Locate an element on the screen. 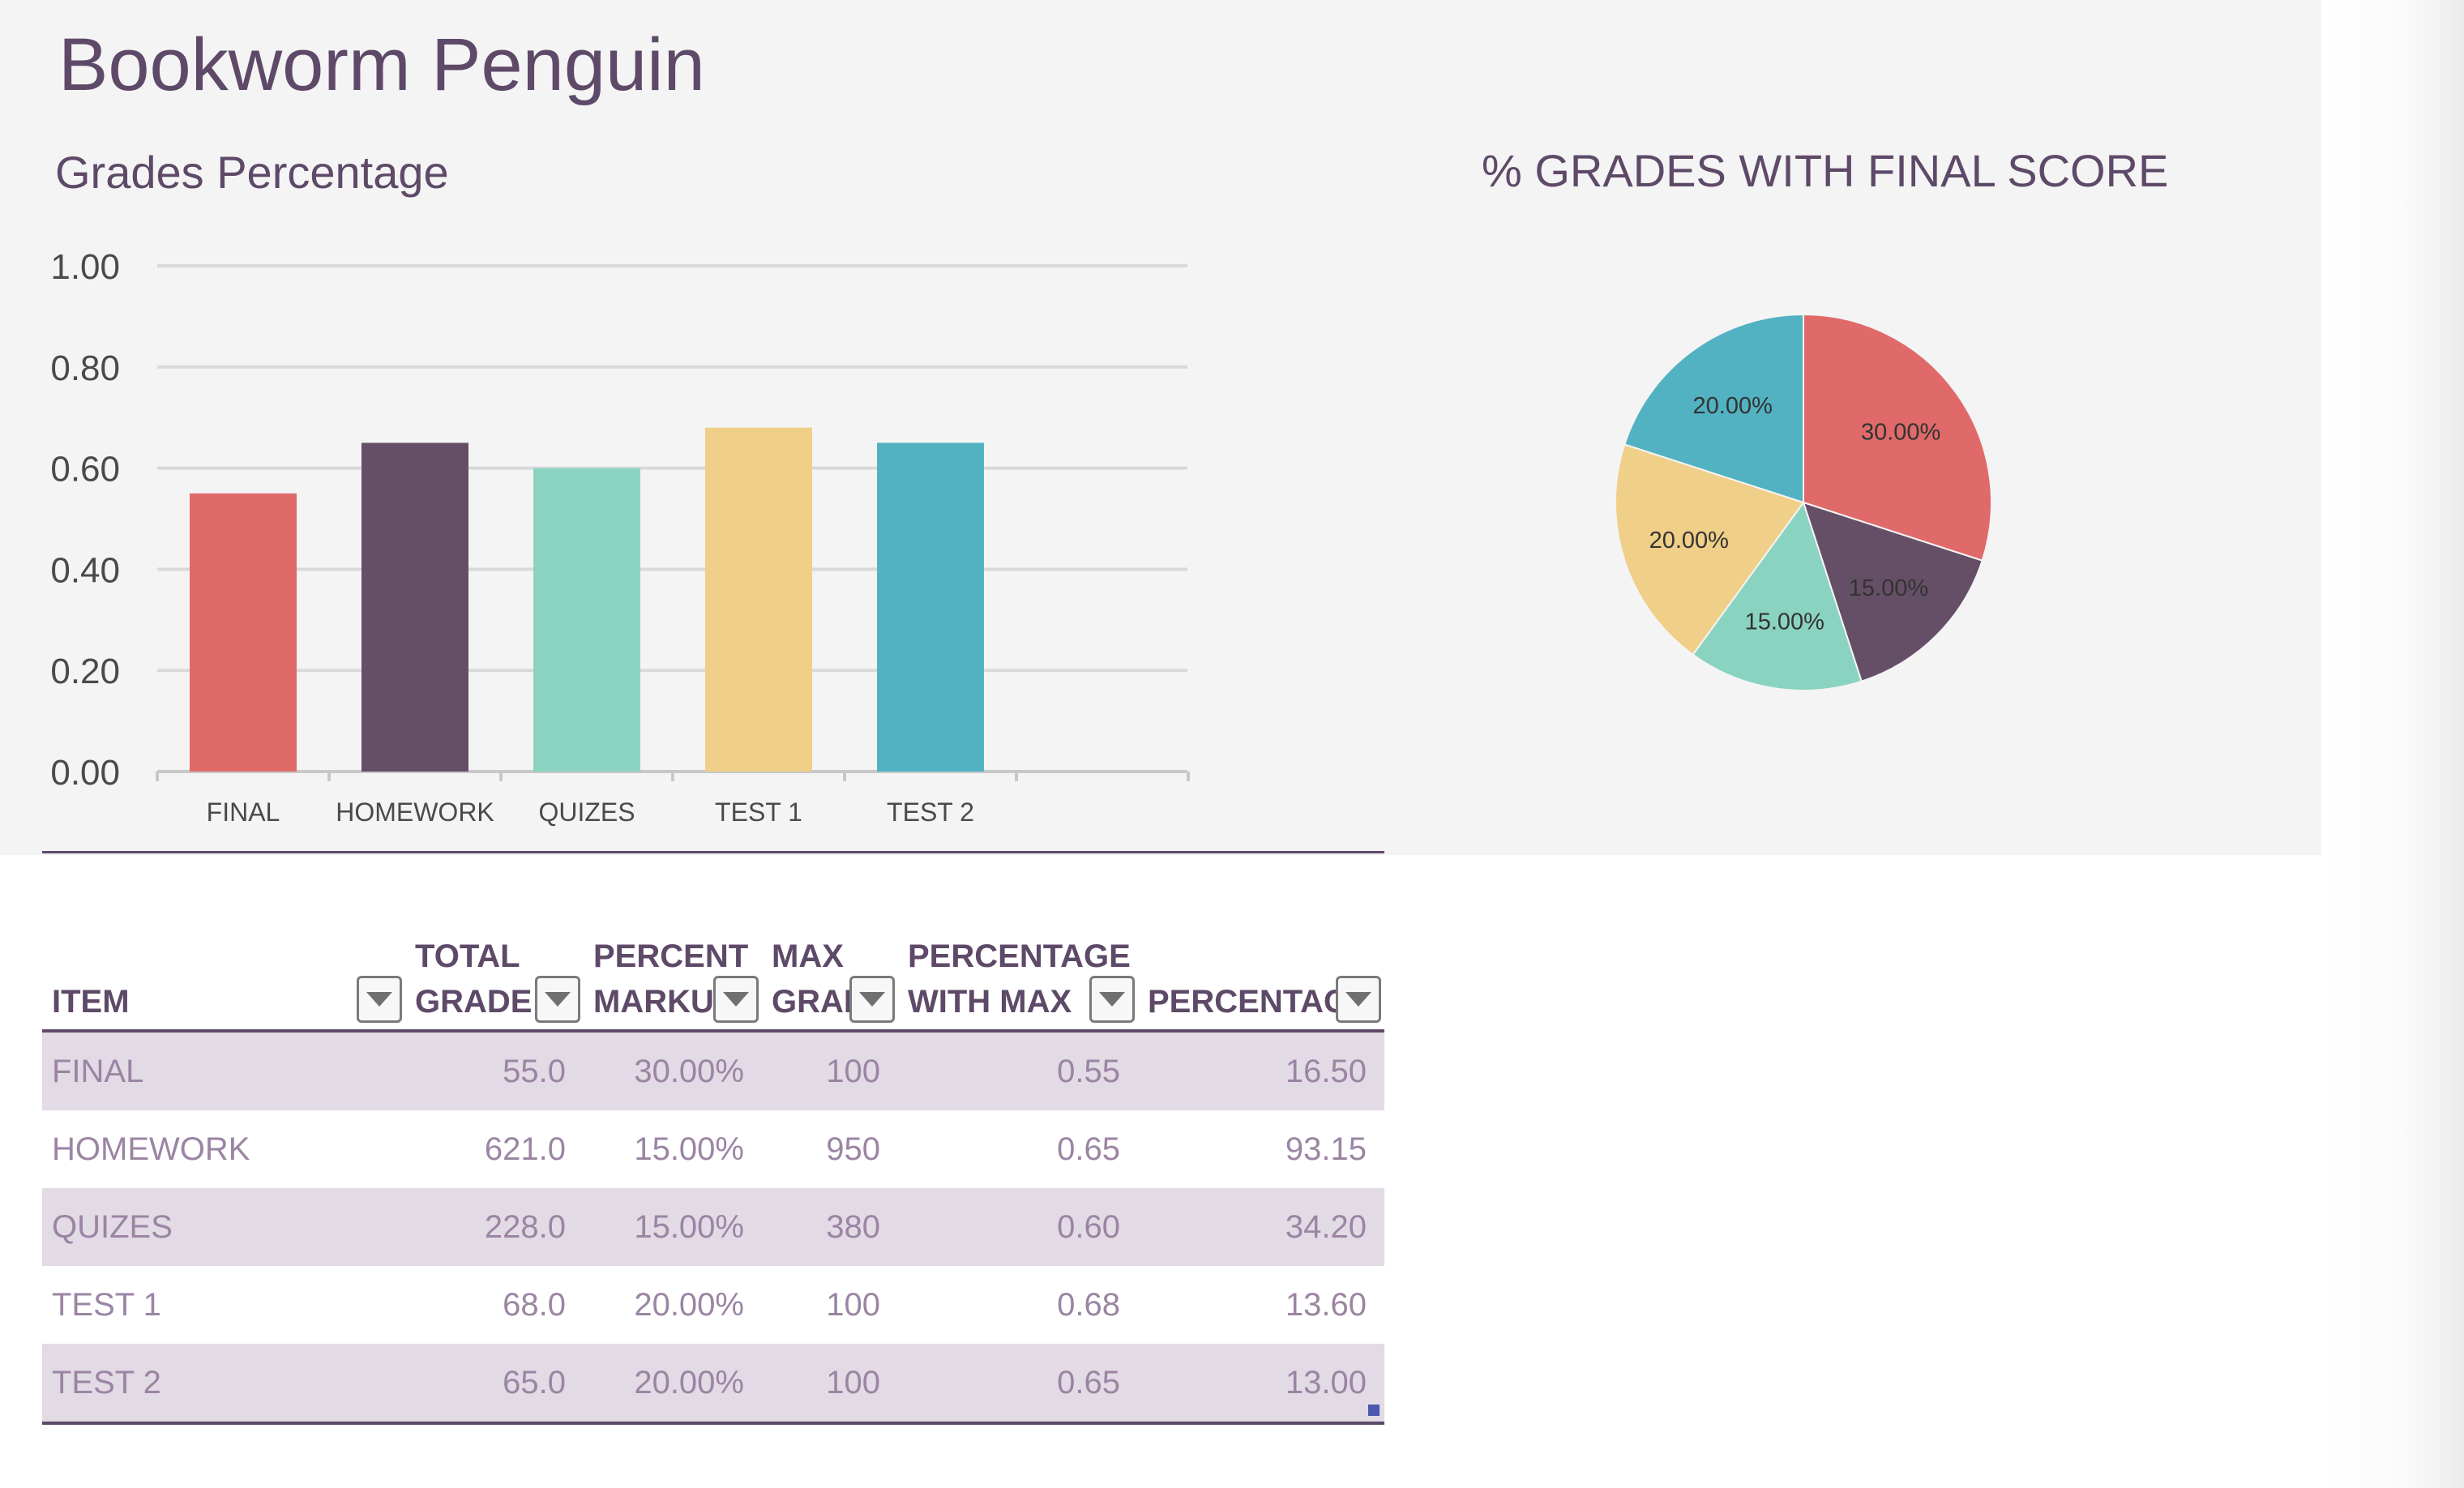 The width and height of the screenshot is (2464, 1488). y-tick-label: 1.00 is located at coordinates (85, 267).